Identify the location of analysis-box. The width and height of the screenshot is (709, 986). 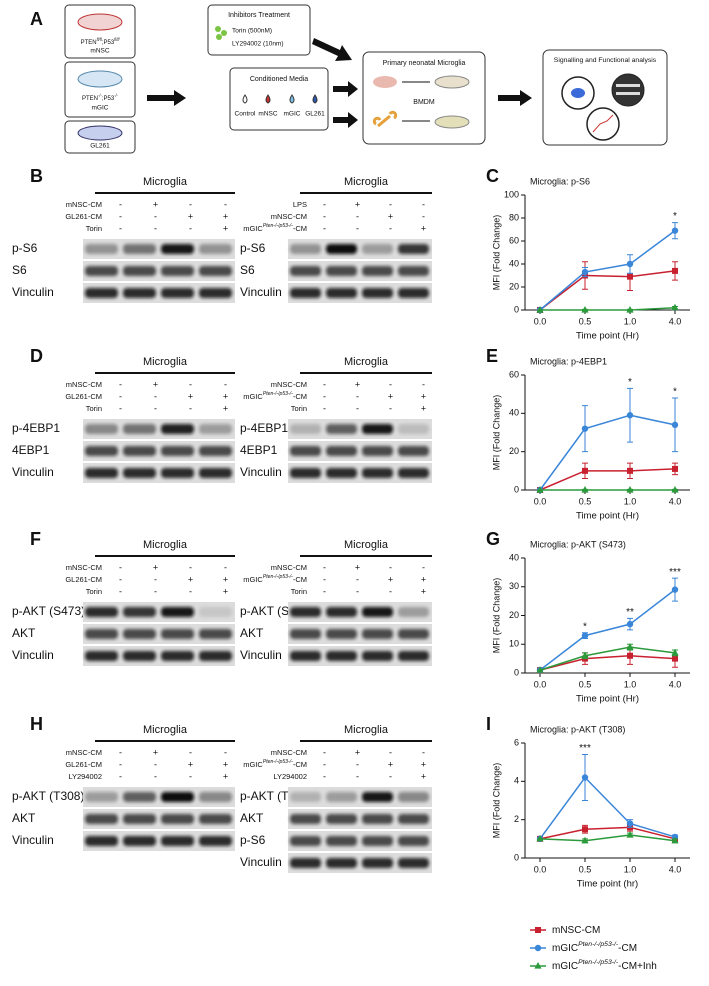
(605, 97).